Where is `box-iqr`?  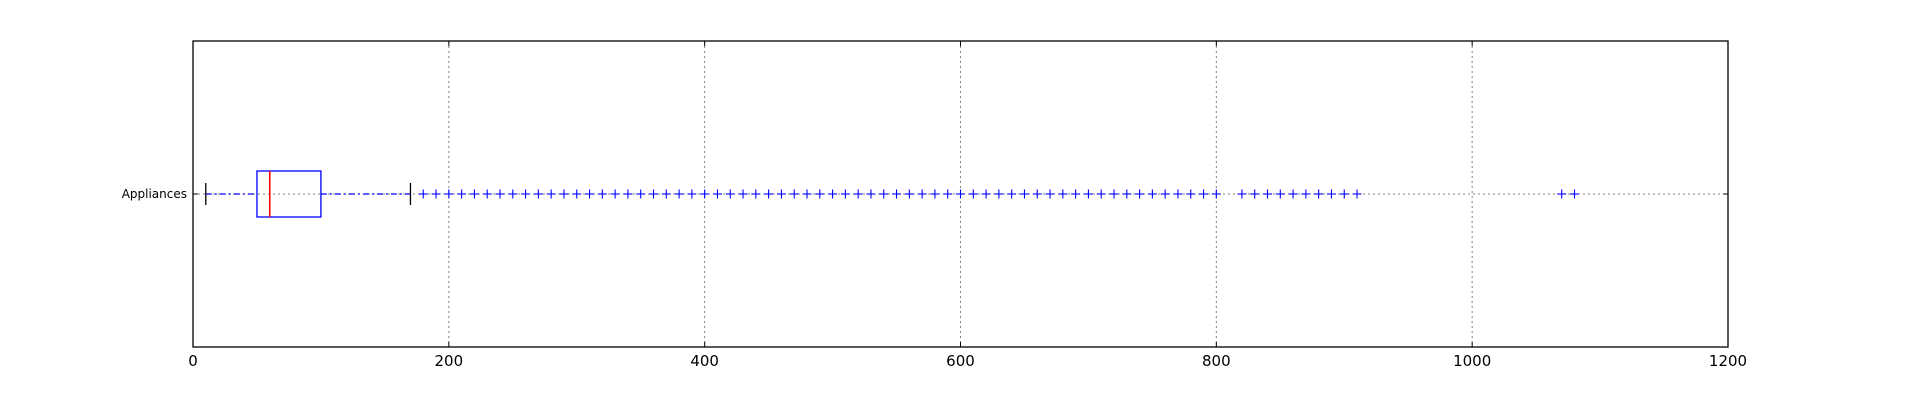
box-iqr is located at coordinates (289, 194).